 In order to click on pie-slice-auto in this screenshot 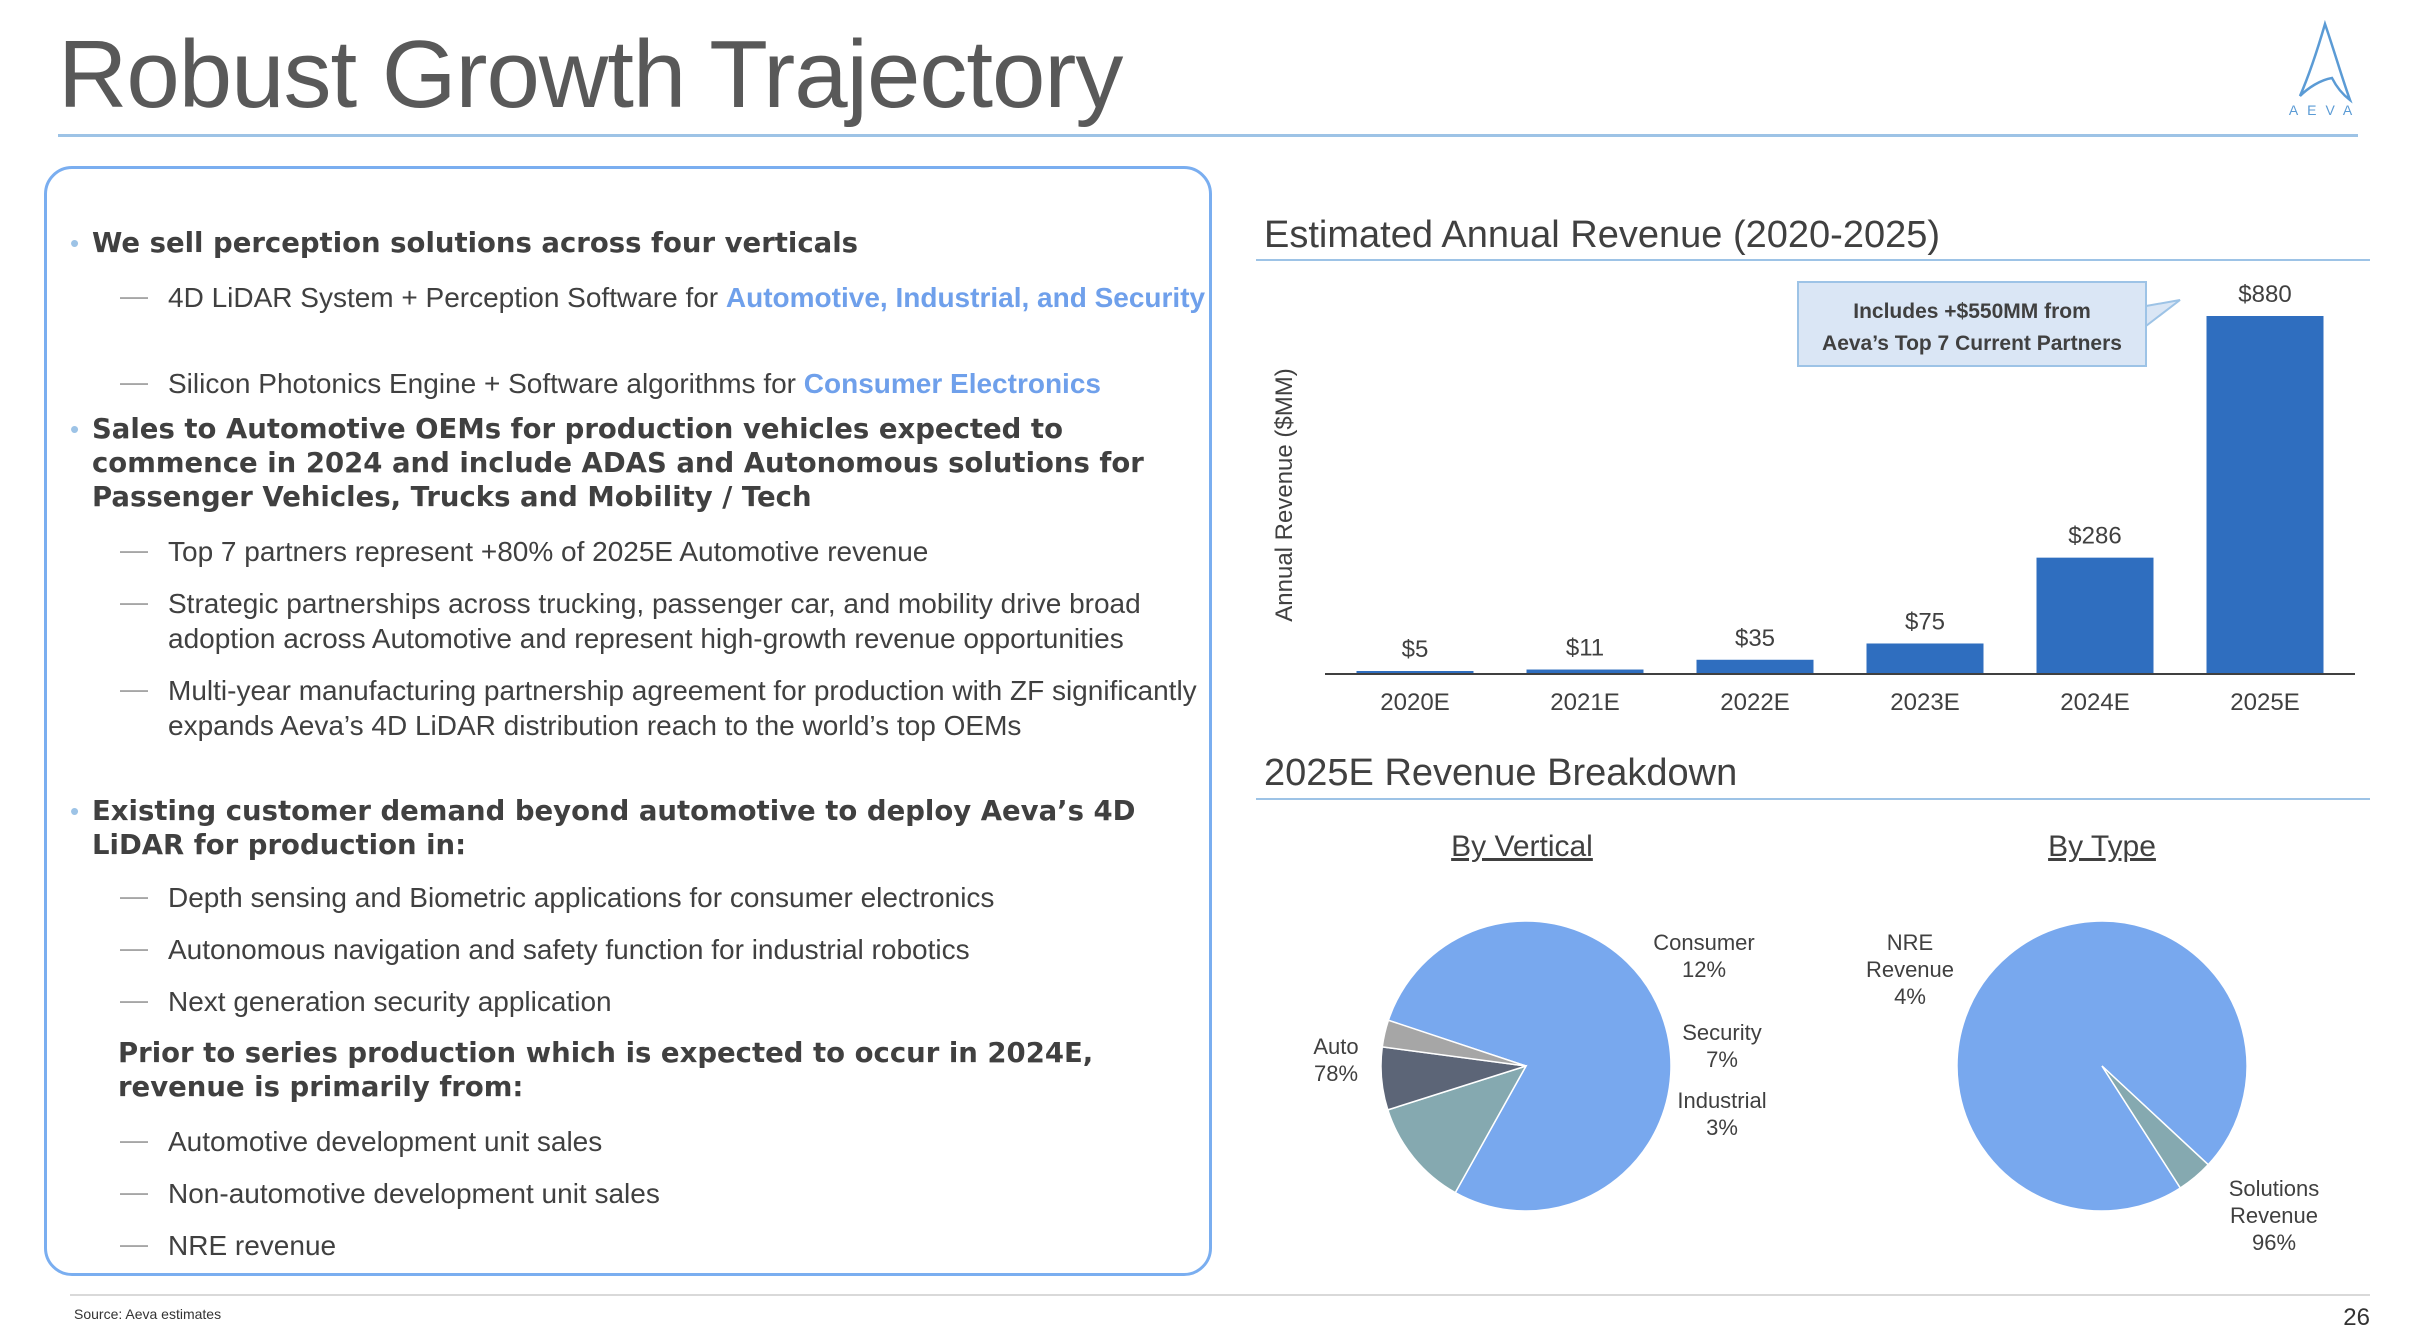, I will do `click(1529, 1066)`.